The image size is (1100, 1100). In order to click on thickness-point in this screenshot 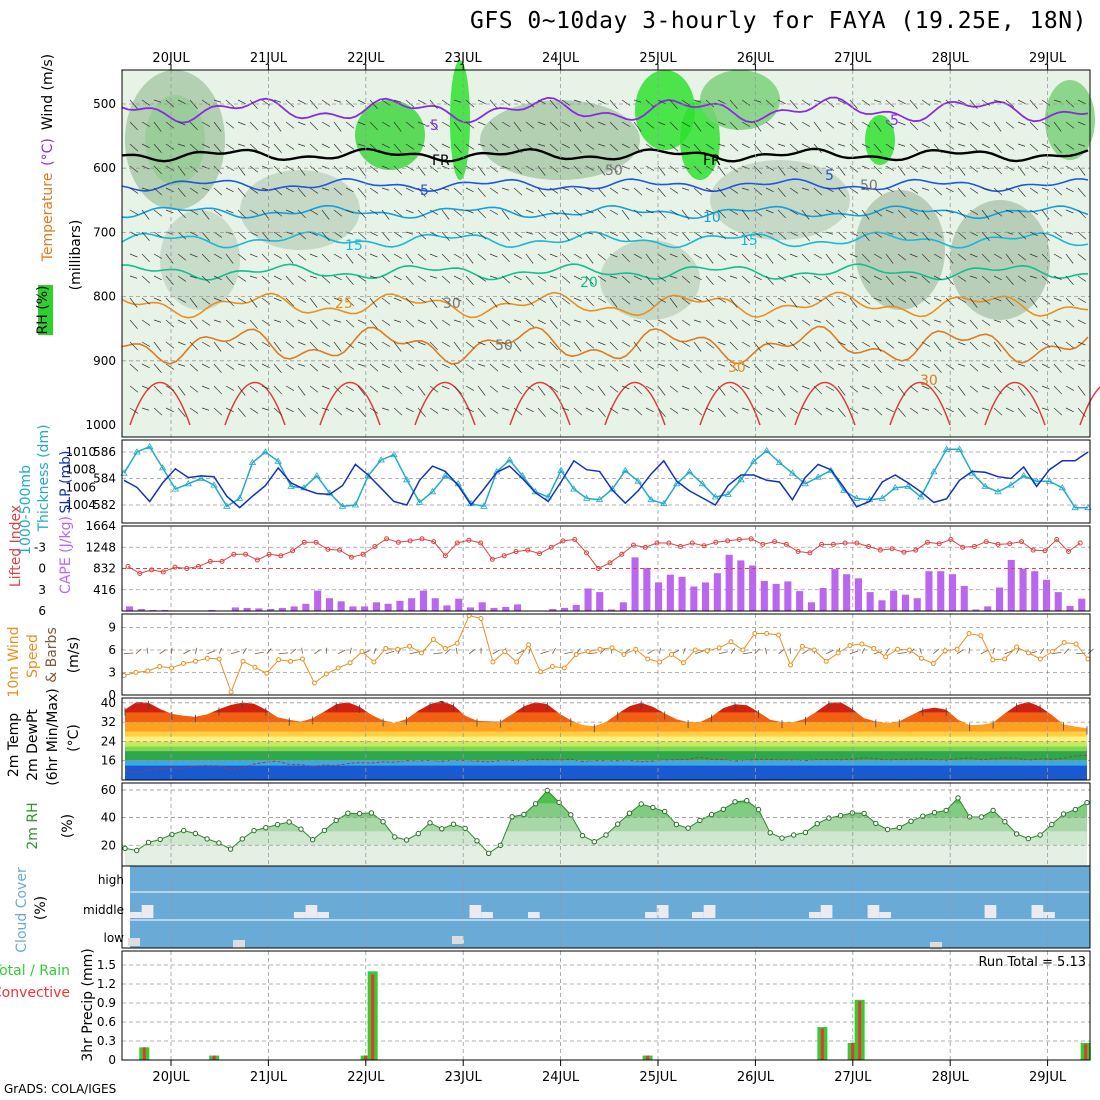, I will do `click(175, 488)`.